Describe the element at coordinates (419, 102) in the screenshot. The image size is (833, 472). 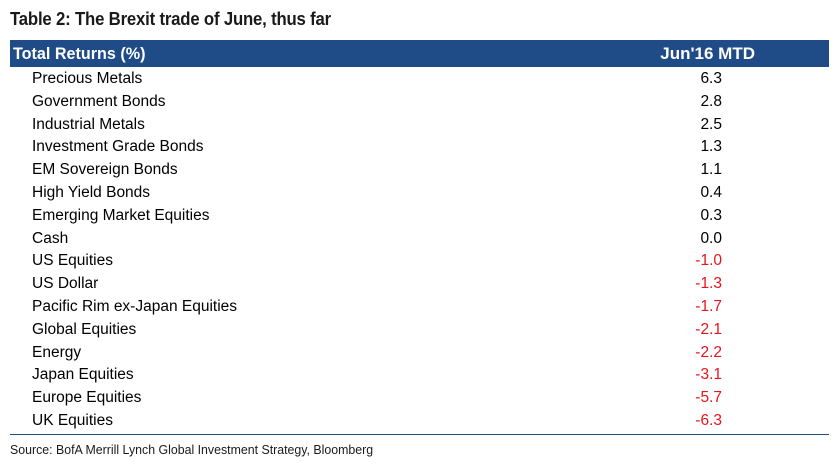
I see `table-row: Government Bonds 2.8` at that location.